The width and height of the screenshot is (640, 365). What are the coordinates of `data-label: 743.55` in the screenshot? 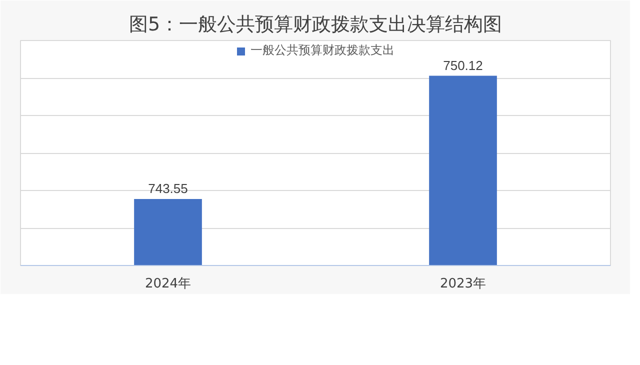 It's located at (168, 188).